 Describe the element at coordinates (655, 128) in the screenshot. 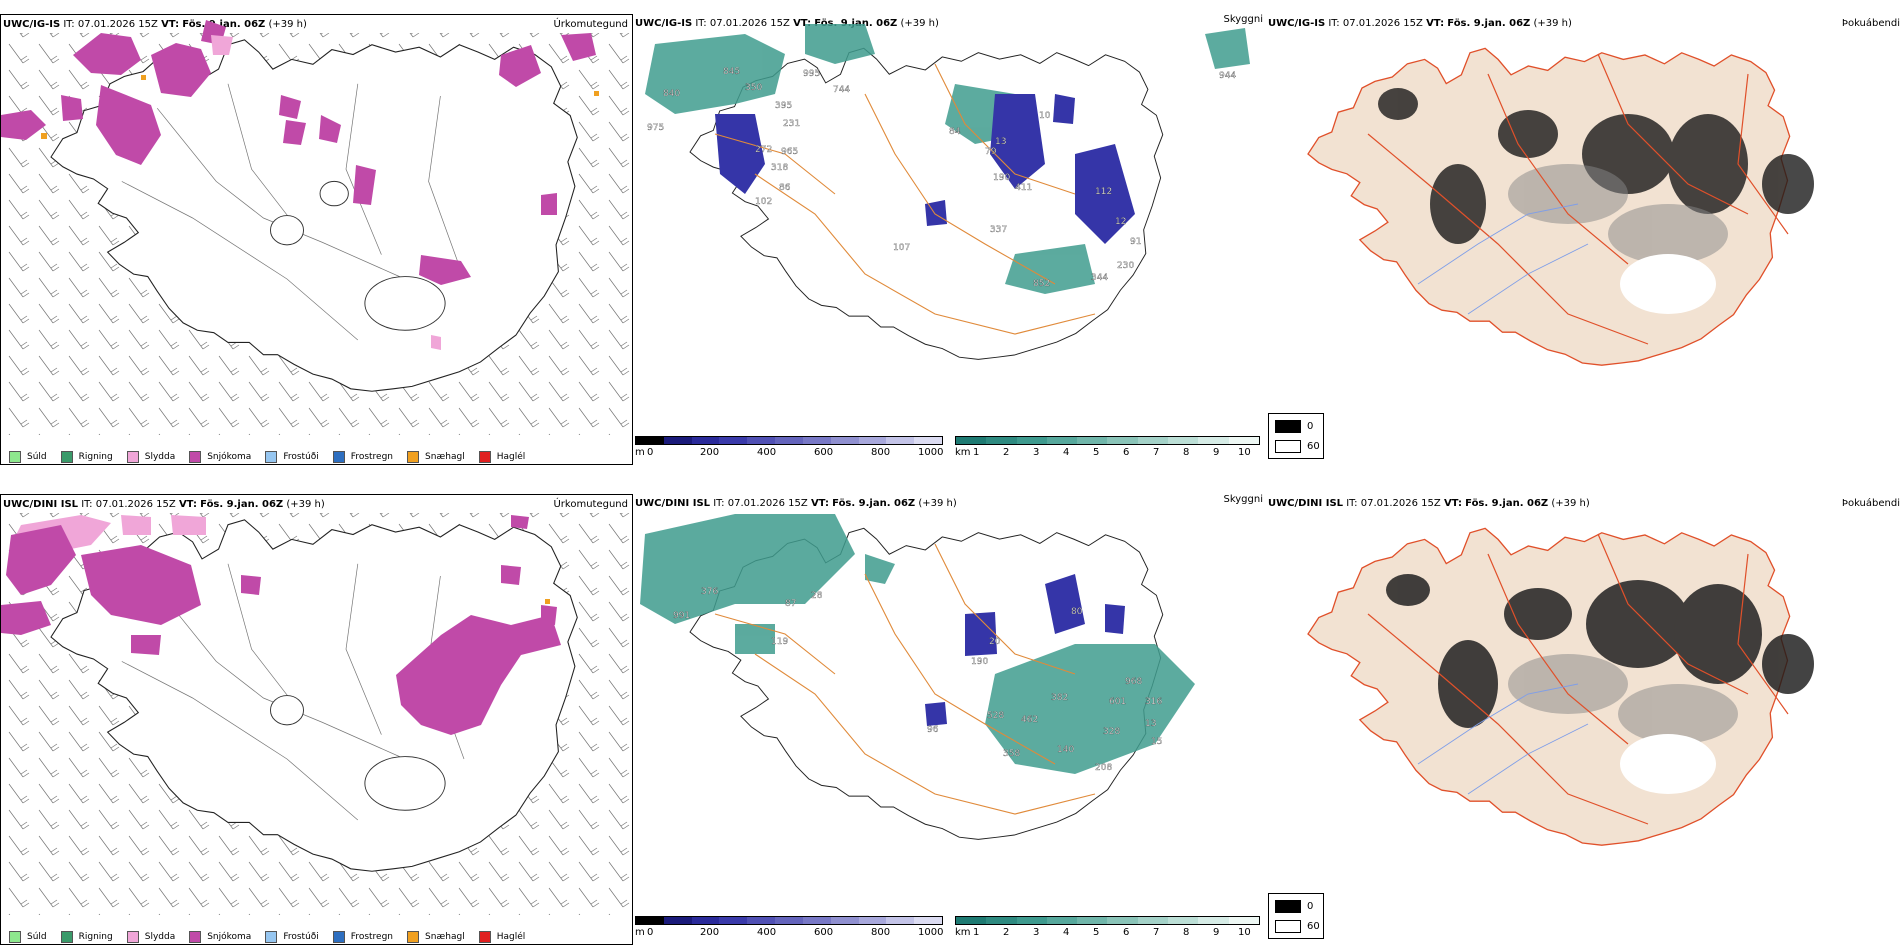

I see `svg-text: 975` at that location.